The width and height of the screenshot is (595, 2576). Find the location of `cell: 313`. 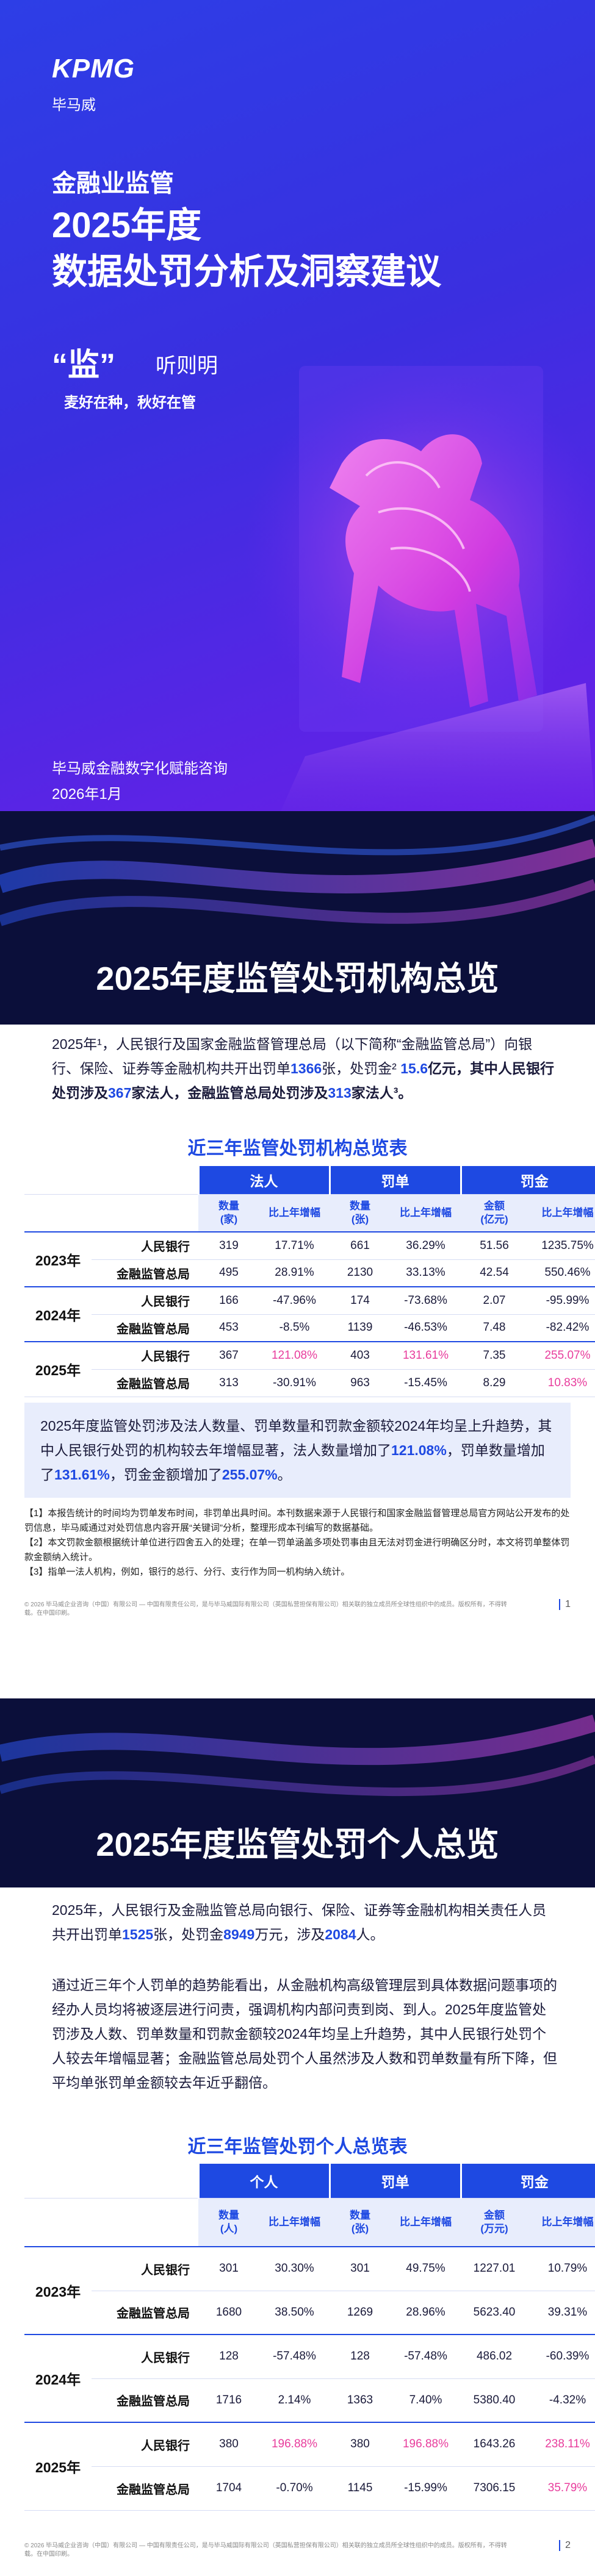

cell: 313 is located at coordinates (228, 1383).